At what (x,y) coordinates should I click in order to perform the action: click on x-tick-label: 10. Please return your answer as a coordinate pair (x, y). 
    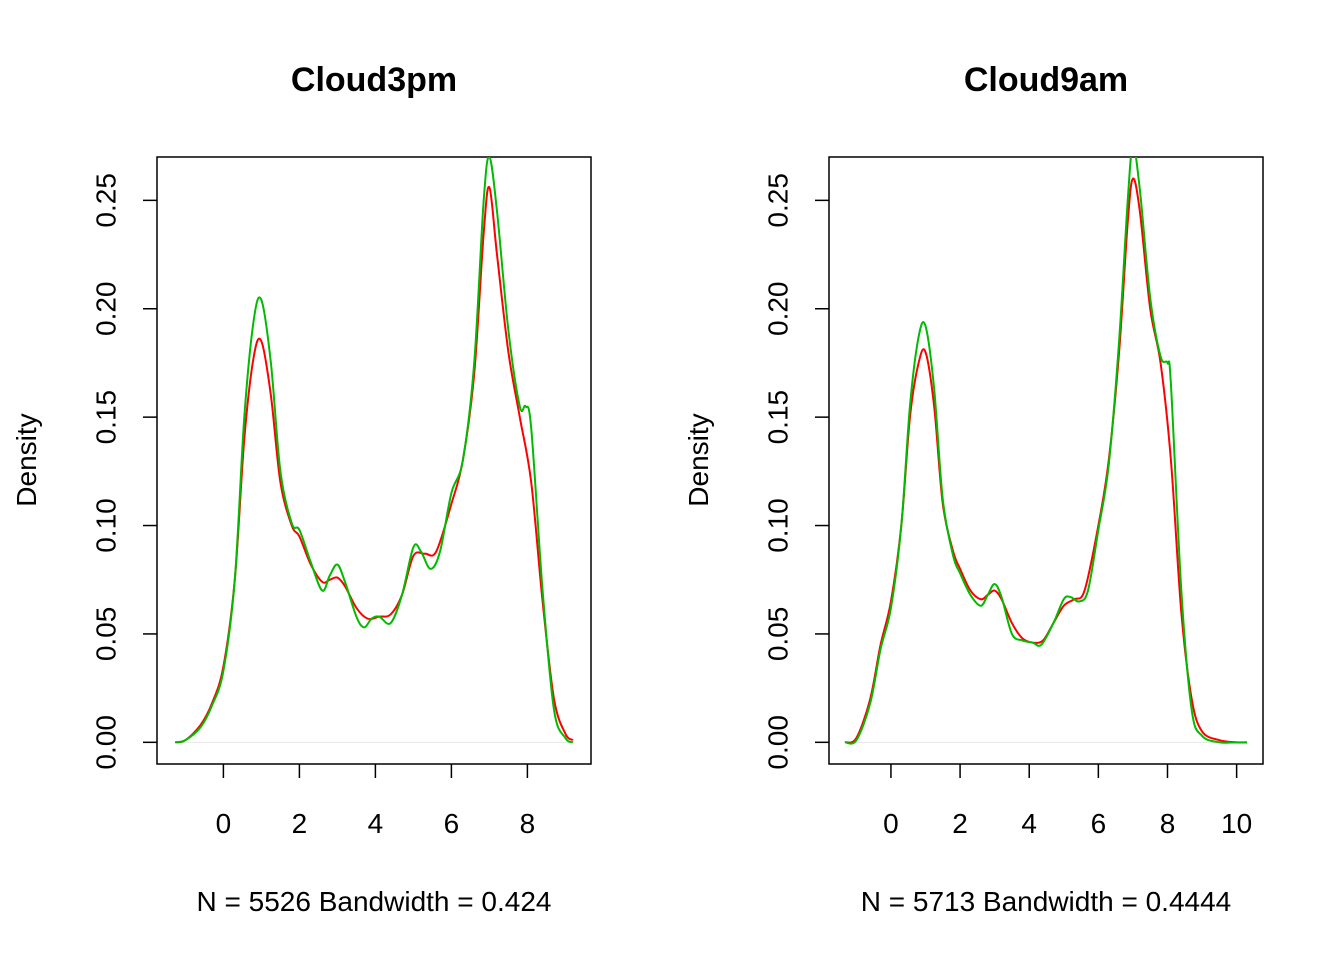
    Looking at the image, I should click on (1236, 823).